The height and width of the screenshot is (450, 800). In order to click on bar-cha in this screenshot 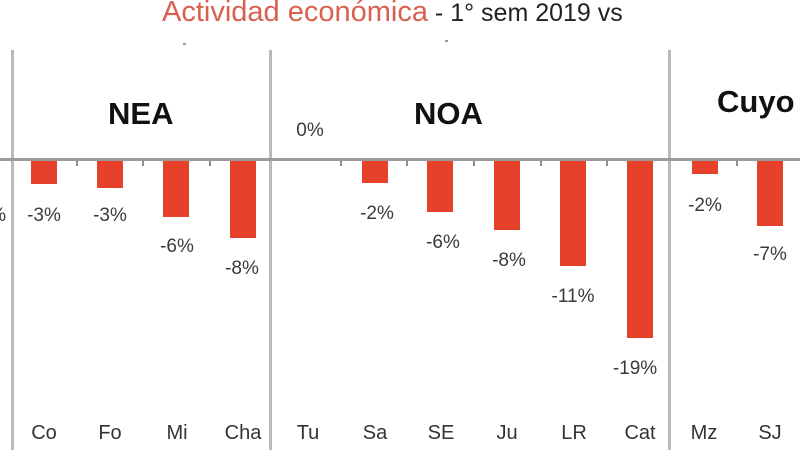, I will do `click(243, 199)`.